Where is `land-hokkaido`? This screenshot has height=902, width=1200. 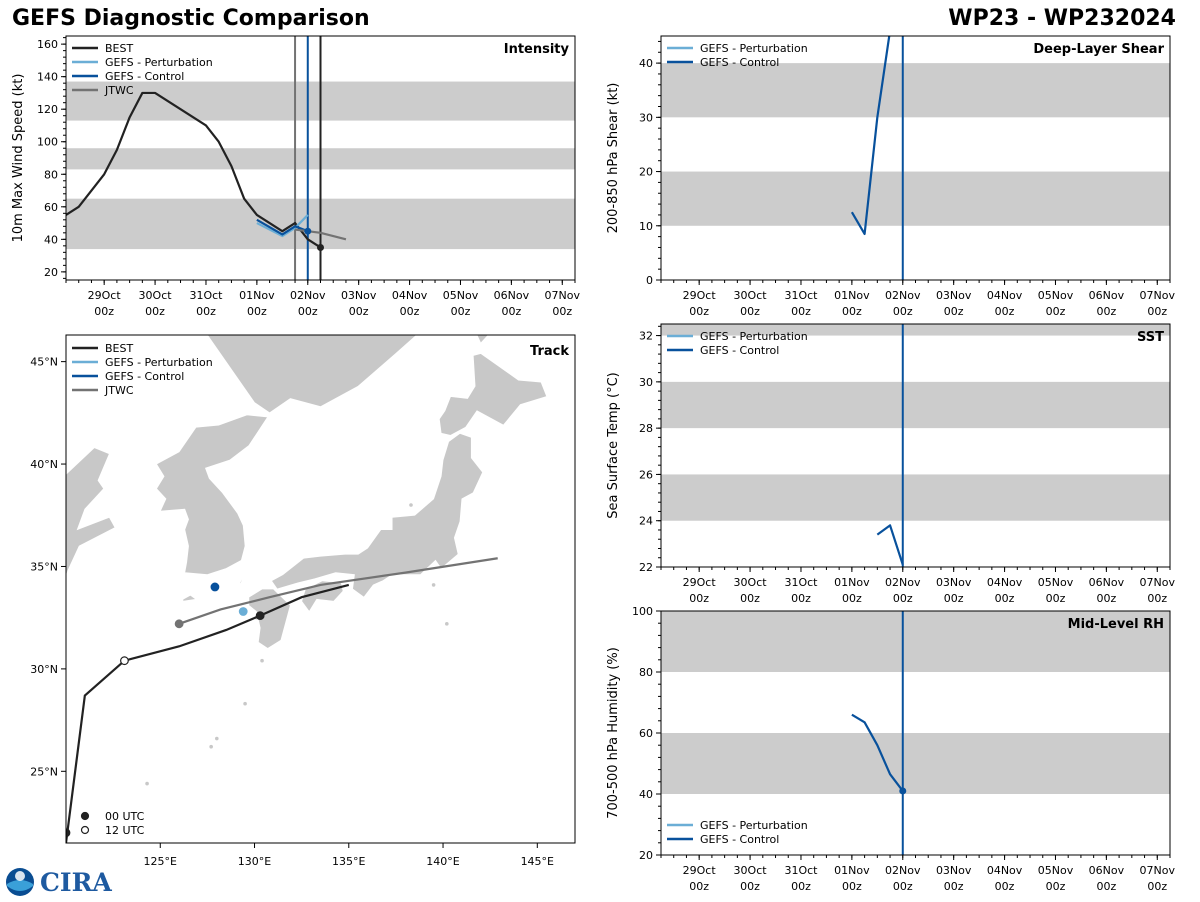 land-hokkaido is located at coordinates (493, 394).